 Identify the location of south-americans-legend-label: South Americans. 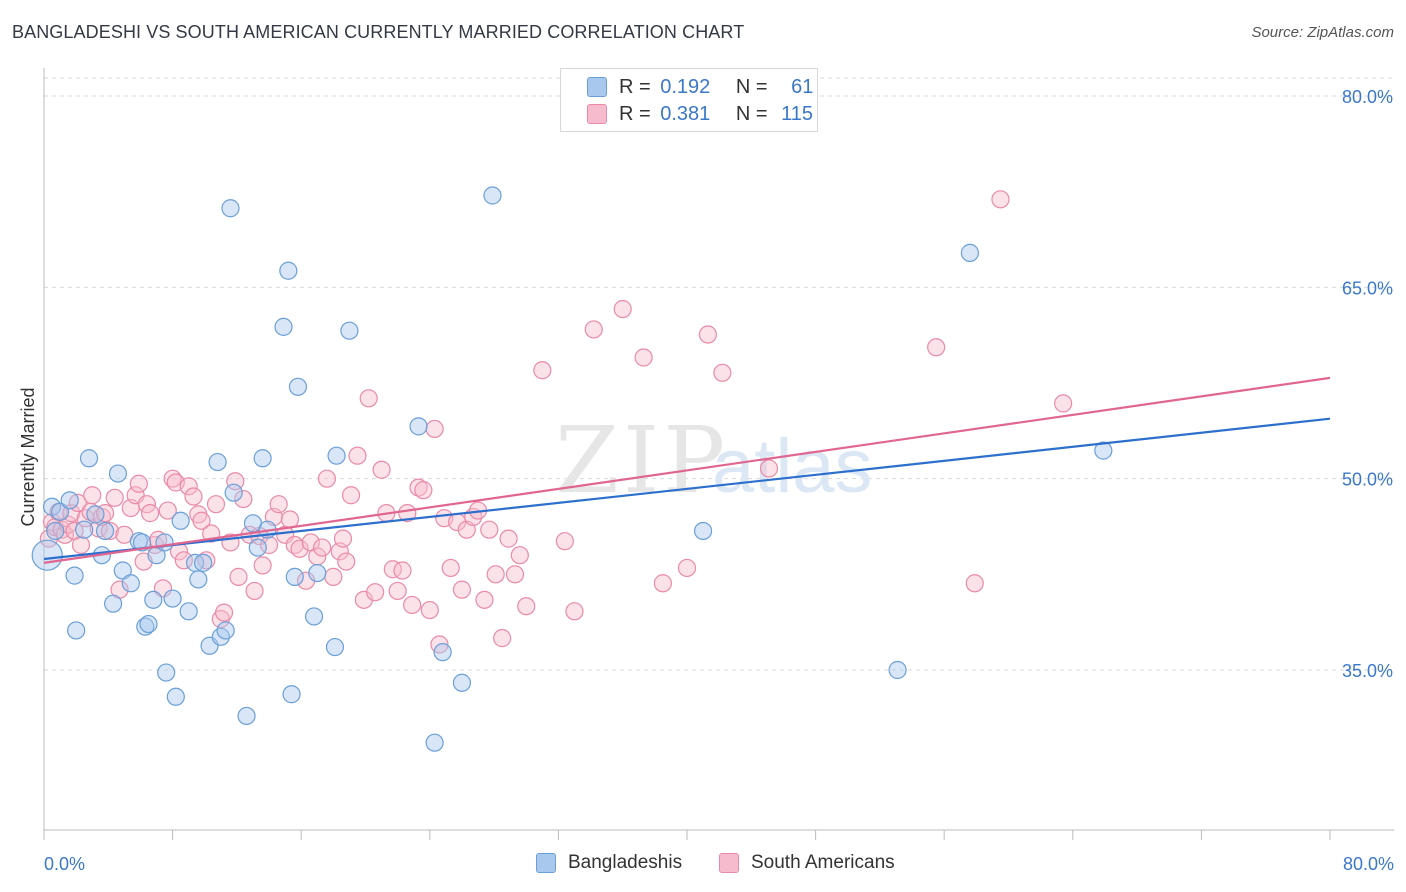
(823, 862).